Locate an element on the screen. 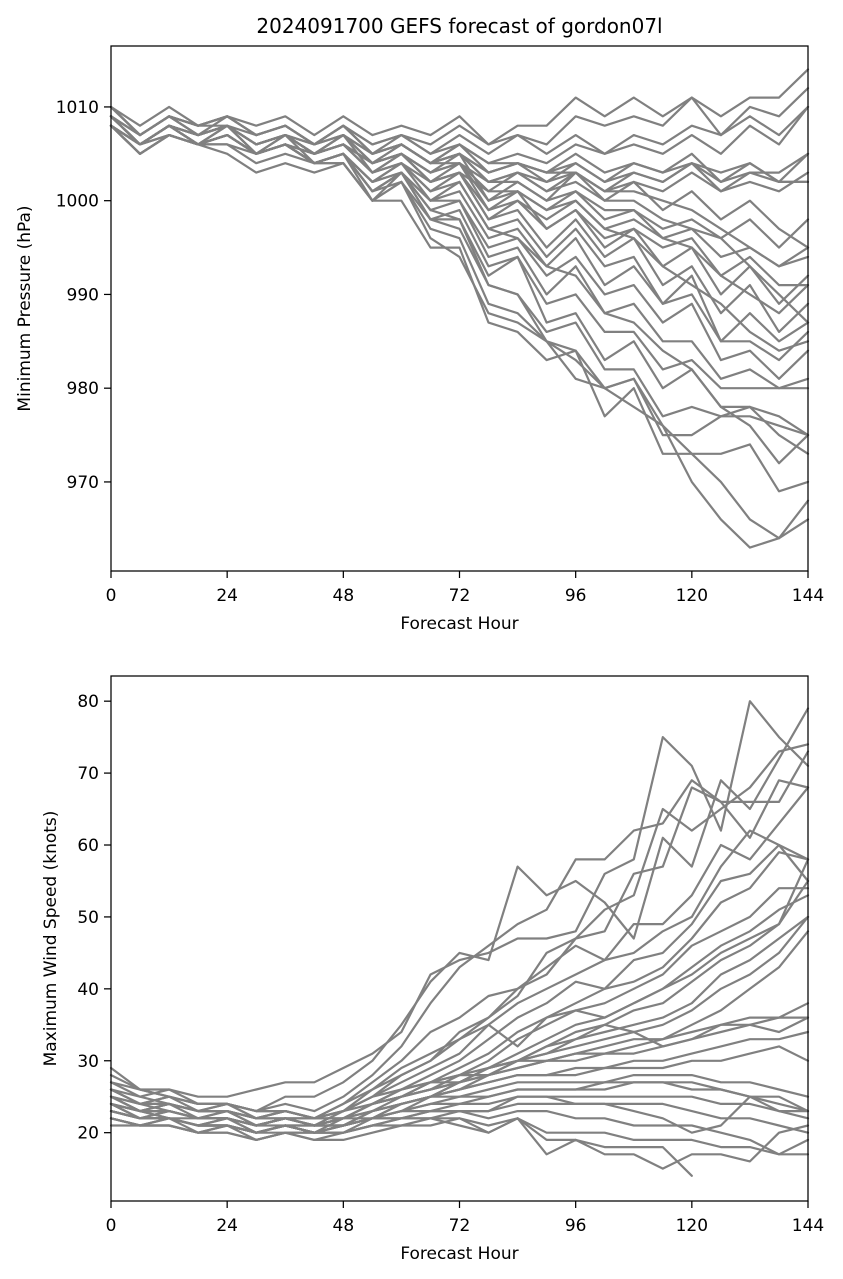  wind-y-tick-label: 20 is located at coordinates (88, 1134).